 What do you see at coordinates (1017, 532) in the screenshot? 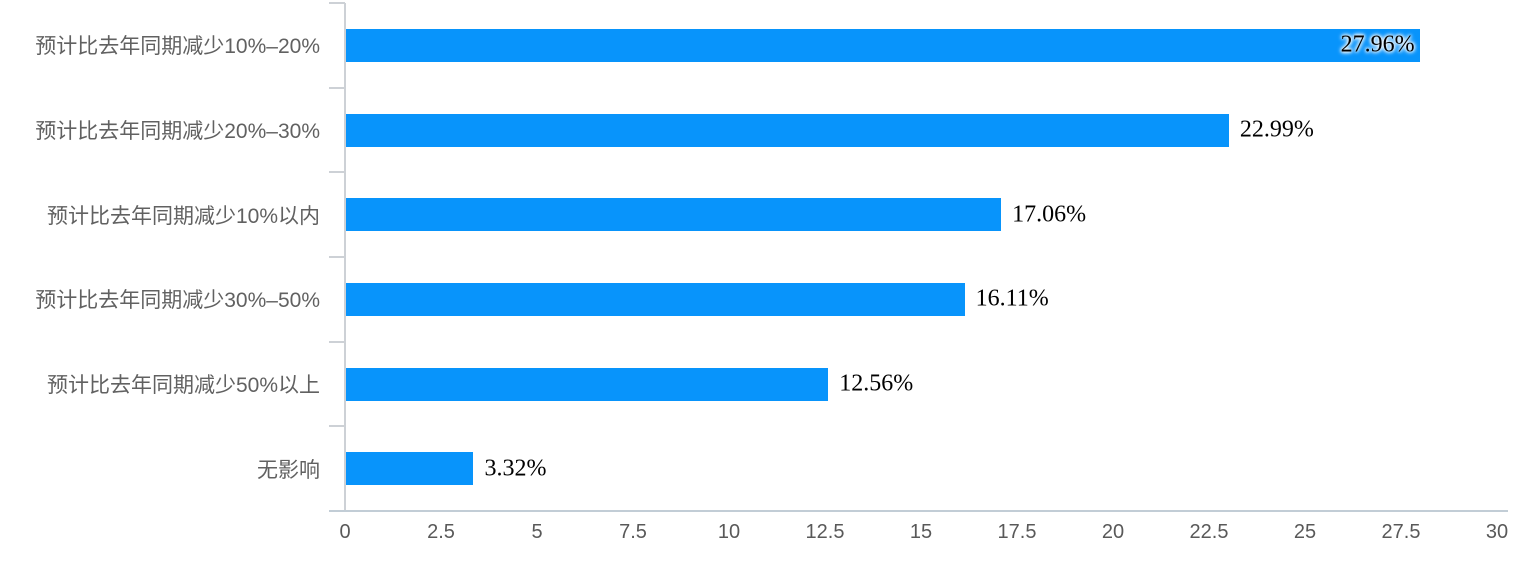
I see `x-tick-label: 17.5` at bounding box center [1017, 532].